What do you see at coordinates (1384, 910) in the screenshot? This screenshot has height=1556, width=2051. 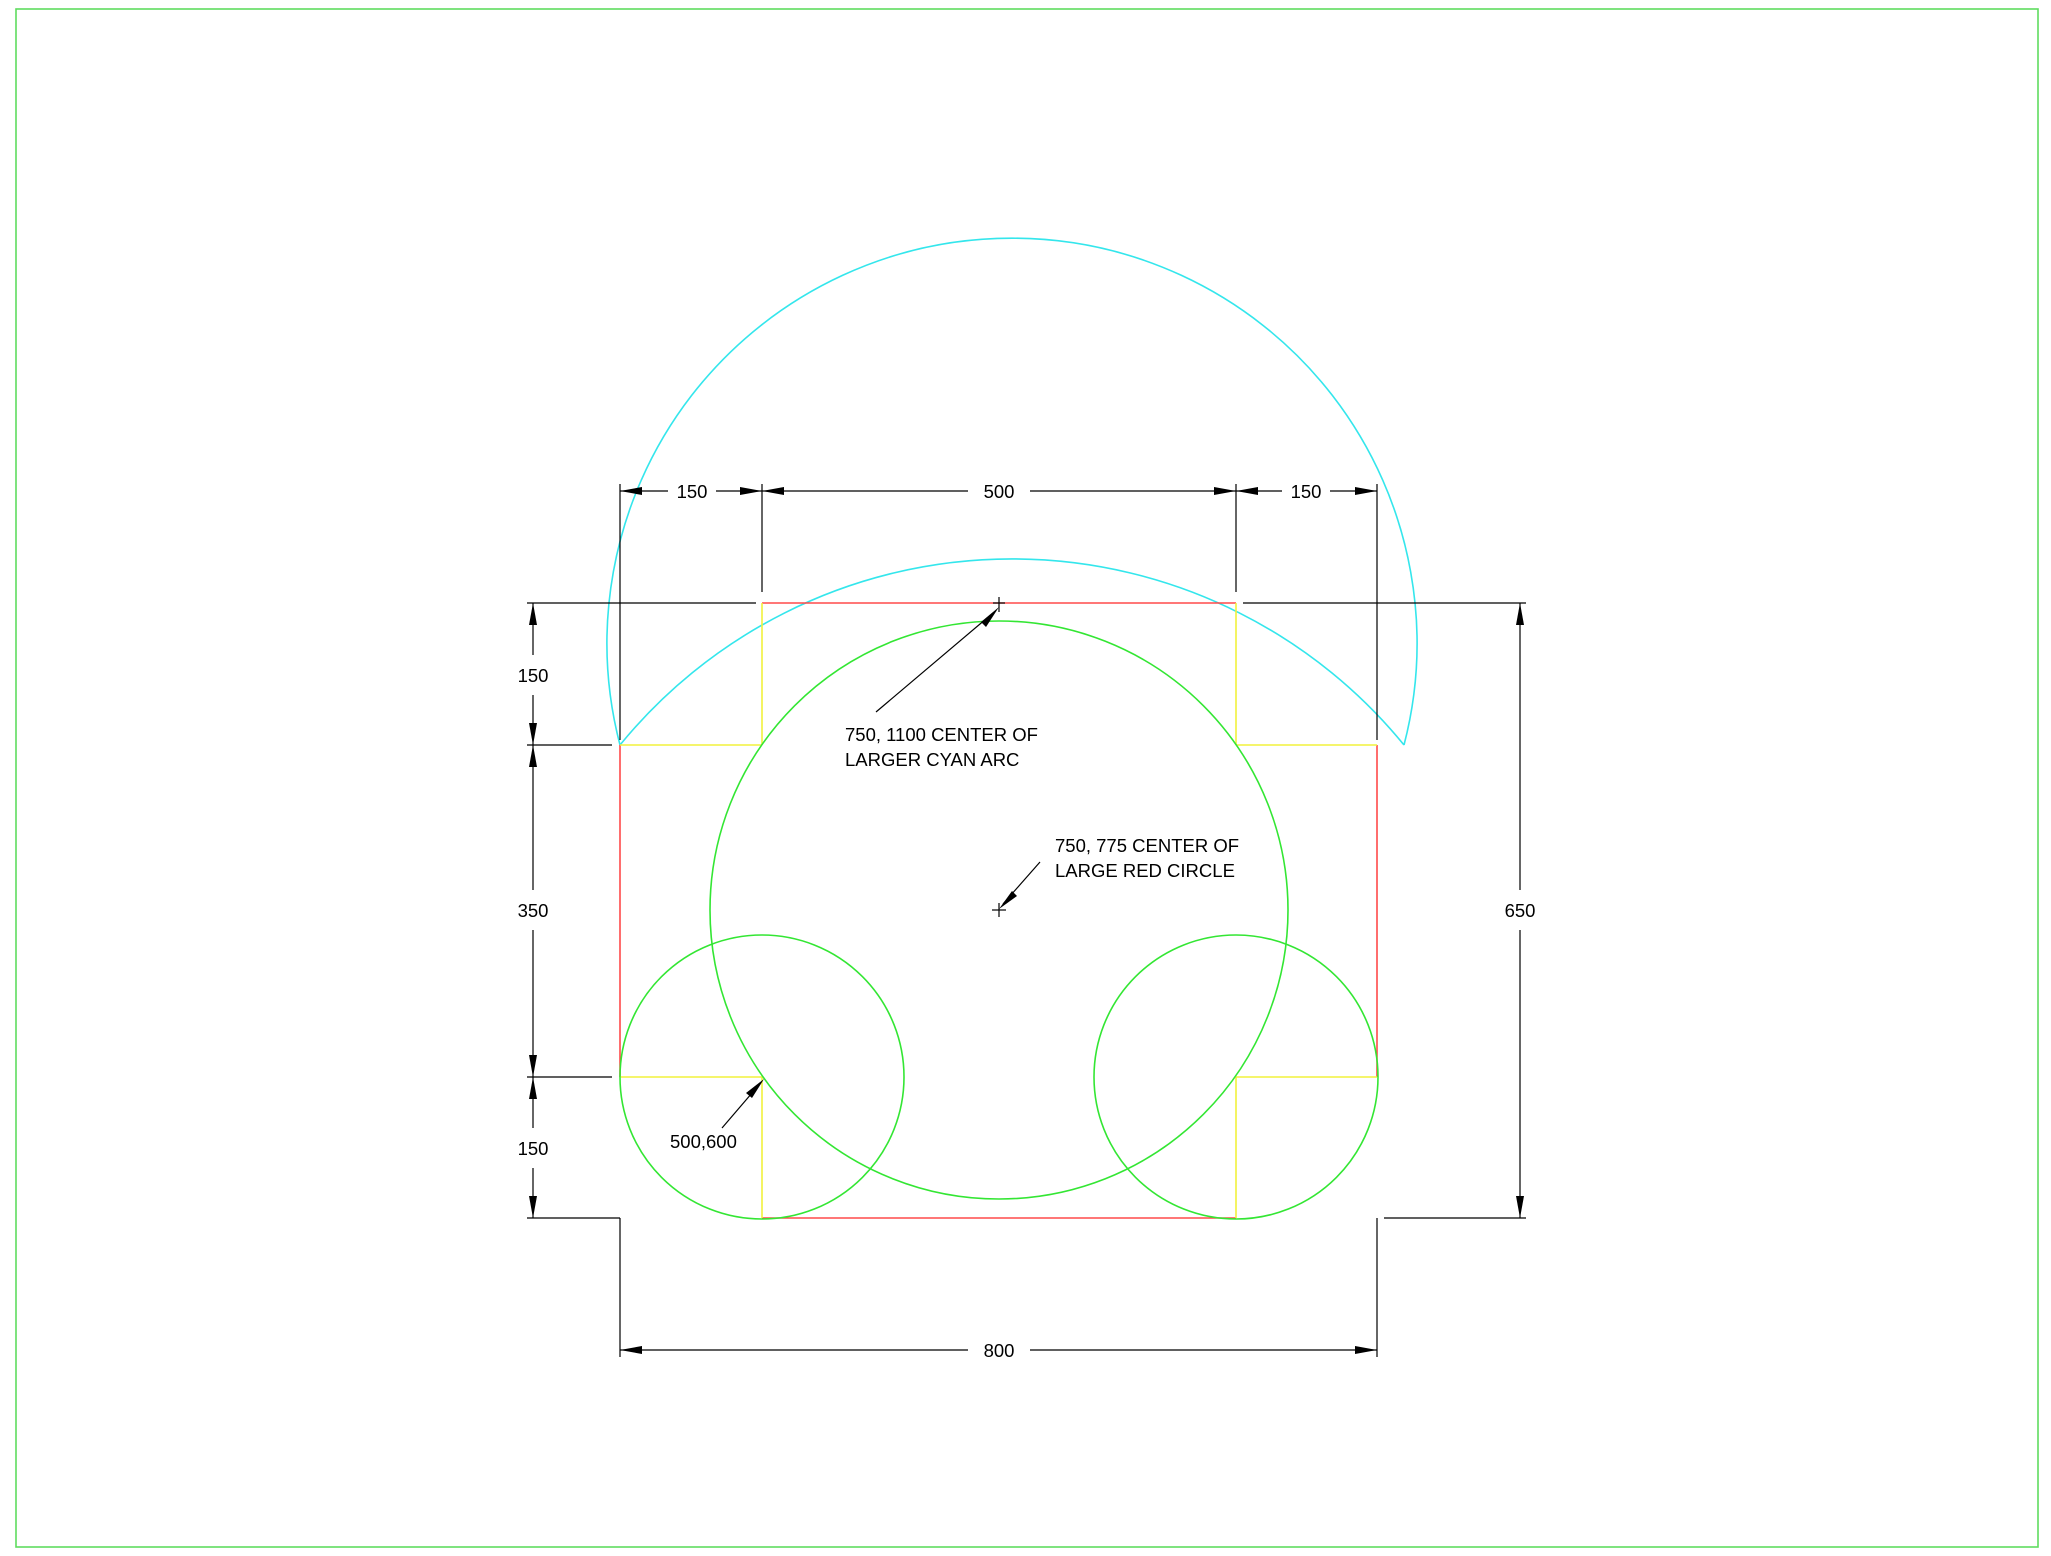 I see `right-dimension` at bounding box center [1384, 910].